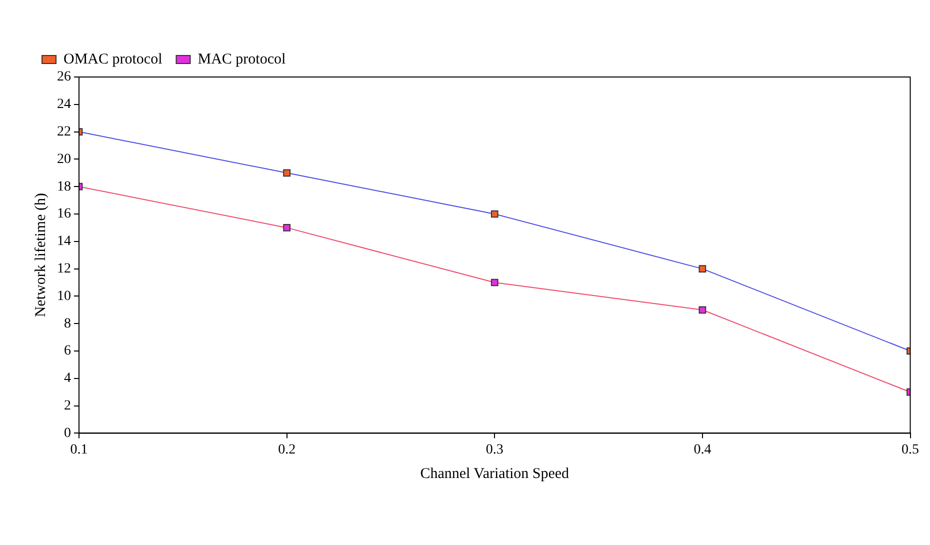 Image resolution: width=930 pixels, height=545 pixels. Describe the element at coordinates (64, 159) in the screenshot. I see `y-tick-label: 20` at that location.